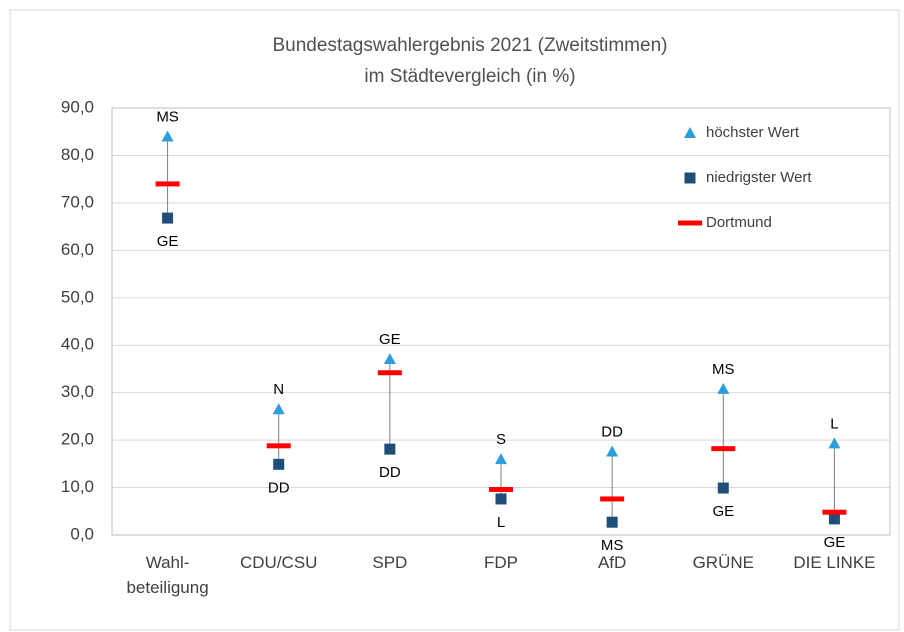 This screenshot has width=904, height=632. Describe the element at coordinates (501, 562) in the screenshot. I see `x-tick-label: FDP` at that location.